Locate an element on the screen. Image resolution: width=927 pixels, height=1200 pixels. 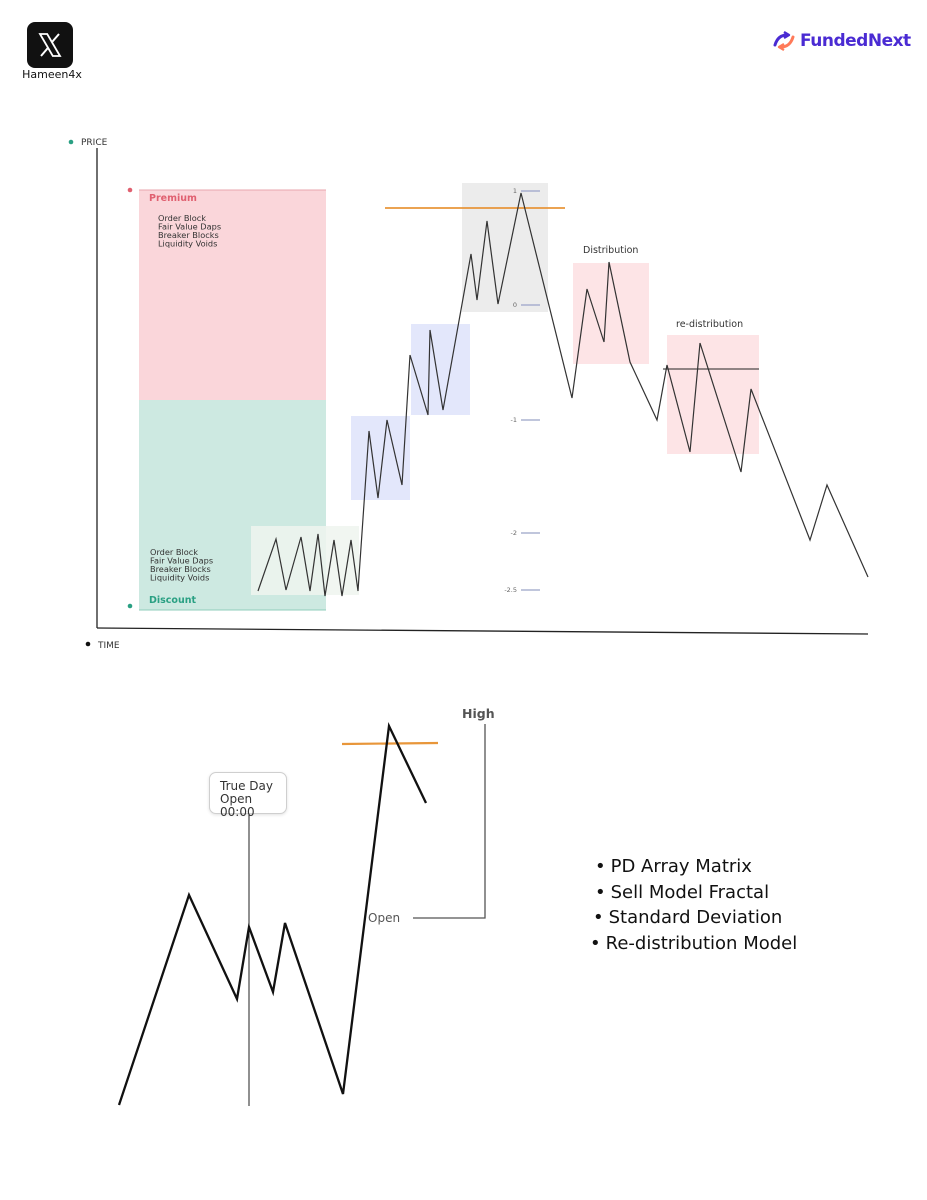
discount-item: Breaker Blocks is located at coordinates (180, 569).